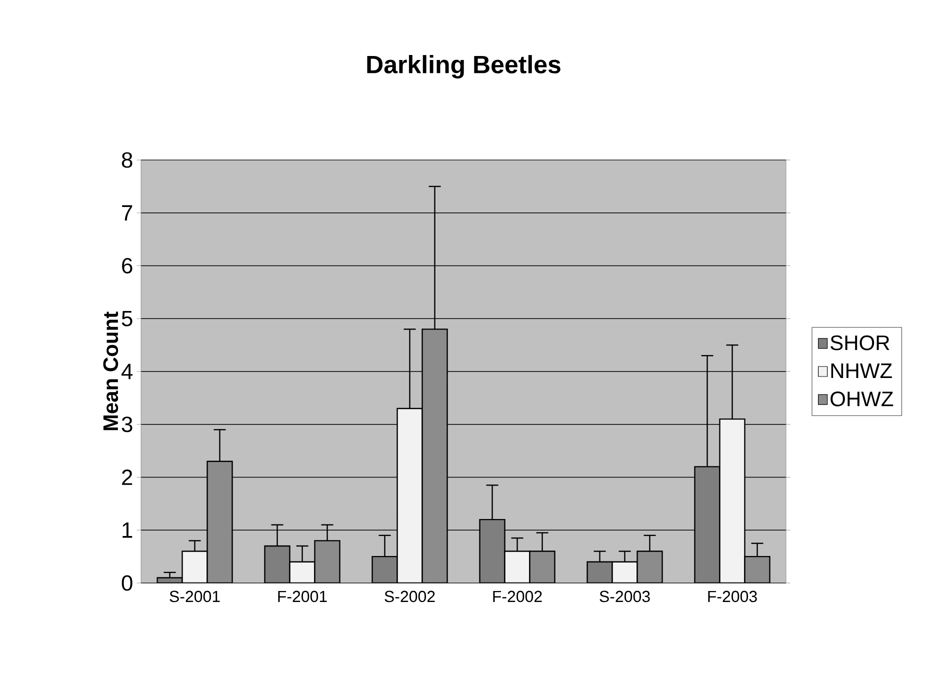 The height and width of the screenshot is (673, 937). I want to click on x-tick-label: S-2002, so click(409, 596).